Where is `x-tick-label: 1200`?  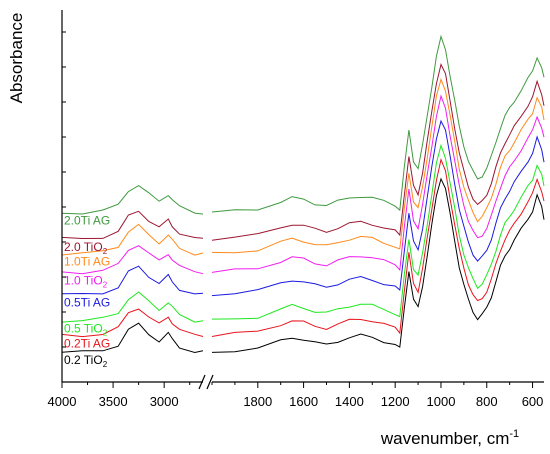
x-tick-label: 1200 is located at coordinates (395, 401).